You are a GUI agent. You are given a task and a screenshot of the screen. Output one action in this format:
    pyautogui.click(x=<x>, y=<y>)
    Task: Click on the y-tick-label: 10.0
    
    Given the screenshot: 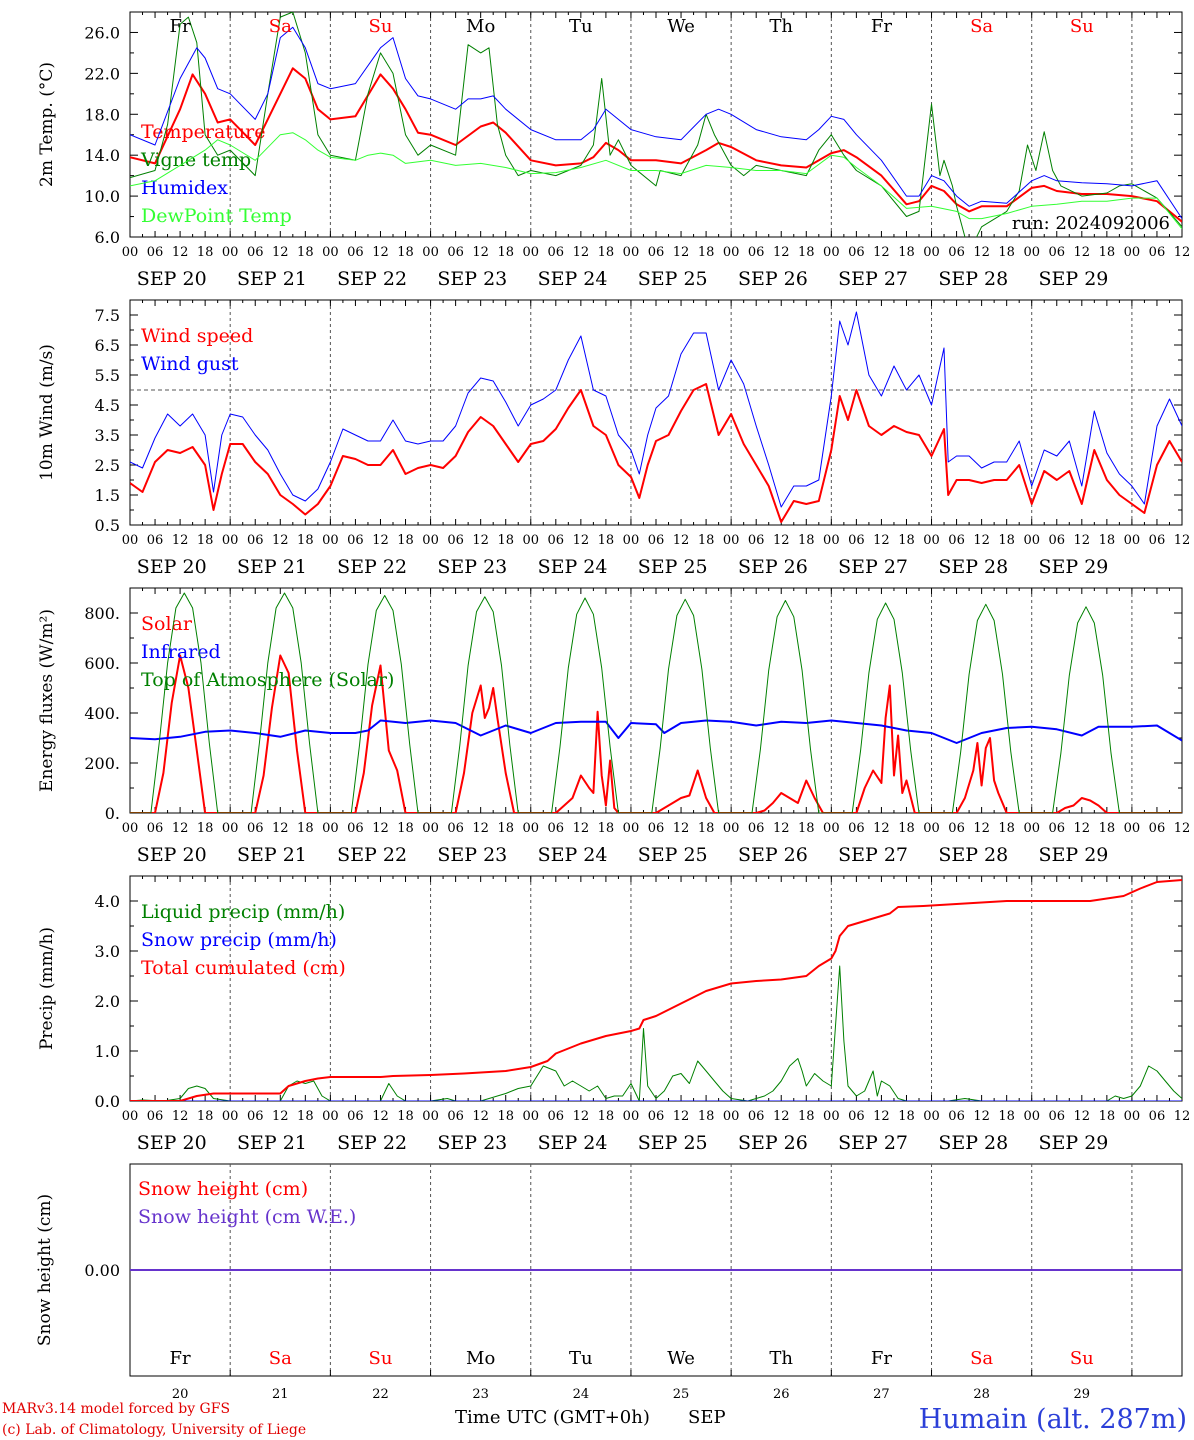 What is the action you would take?
    pyautogui.click(x=102, y=196)
    